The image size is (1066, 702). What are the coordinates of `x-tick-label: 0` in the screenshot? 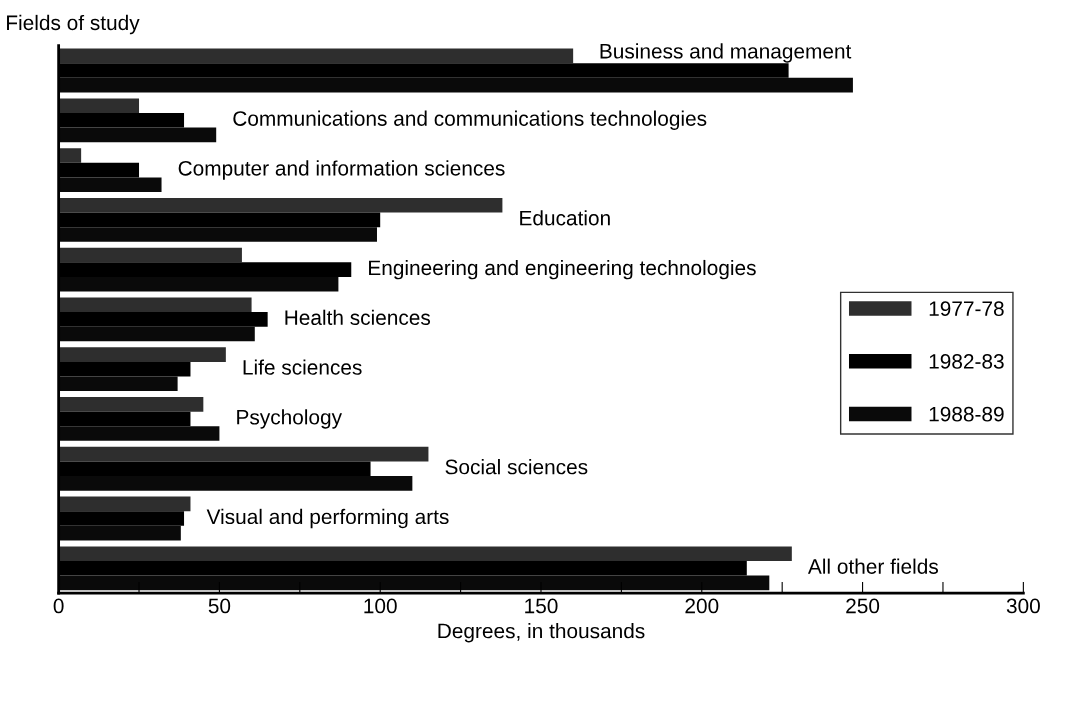 It's located at (58, 606).